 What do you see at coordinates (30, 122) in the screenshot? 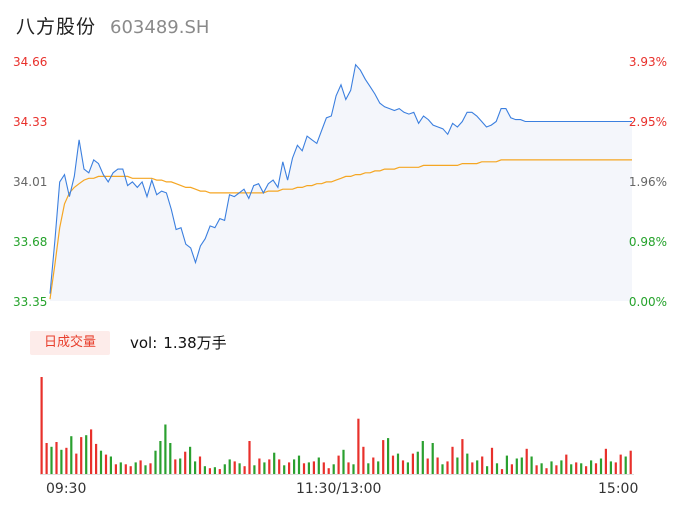
I see `y-tick-left: 34.33` at bounding box center [30, 122].